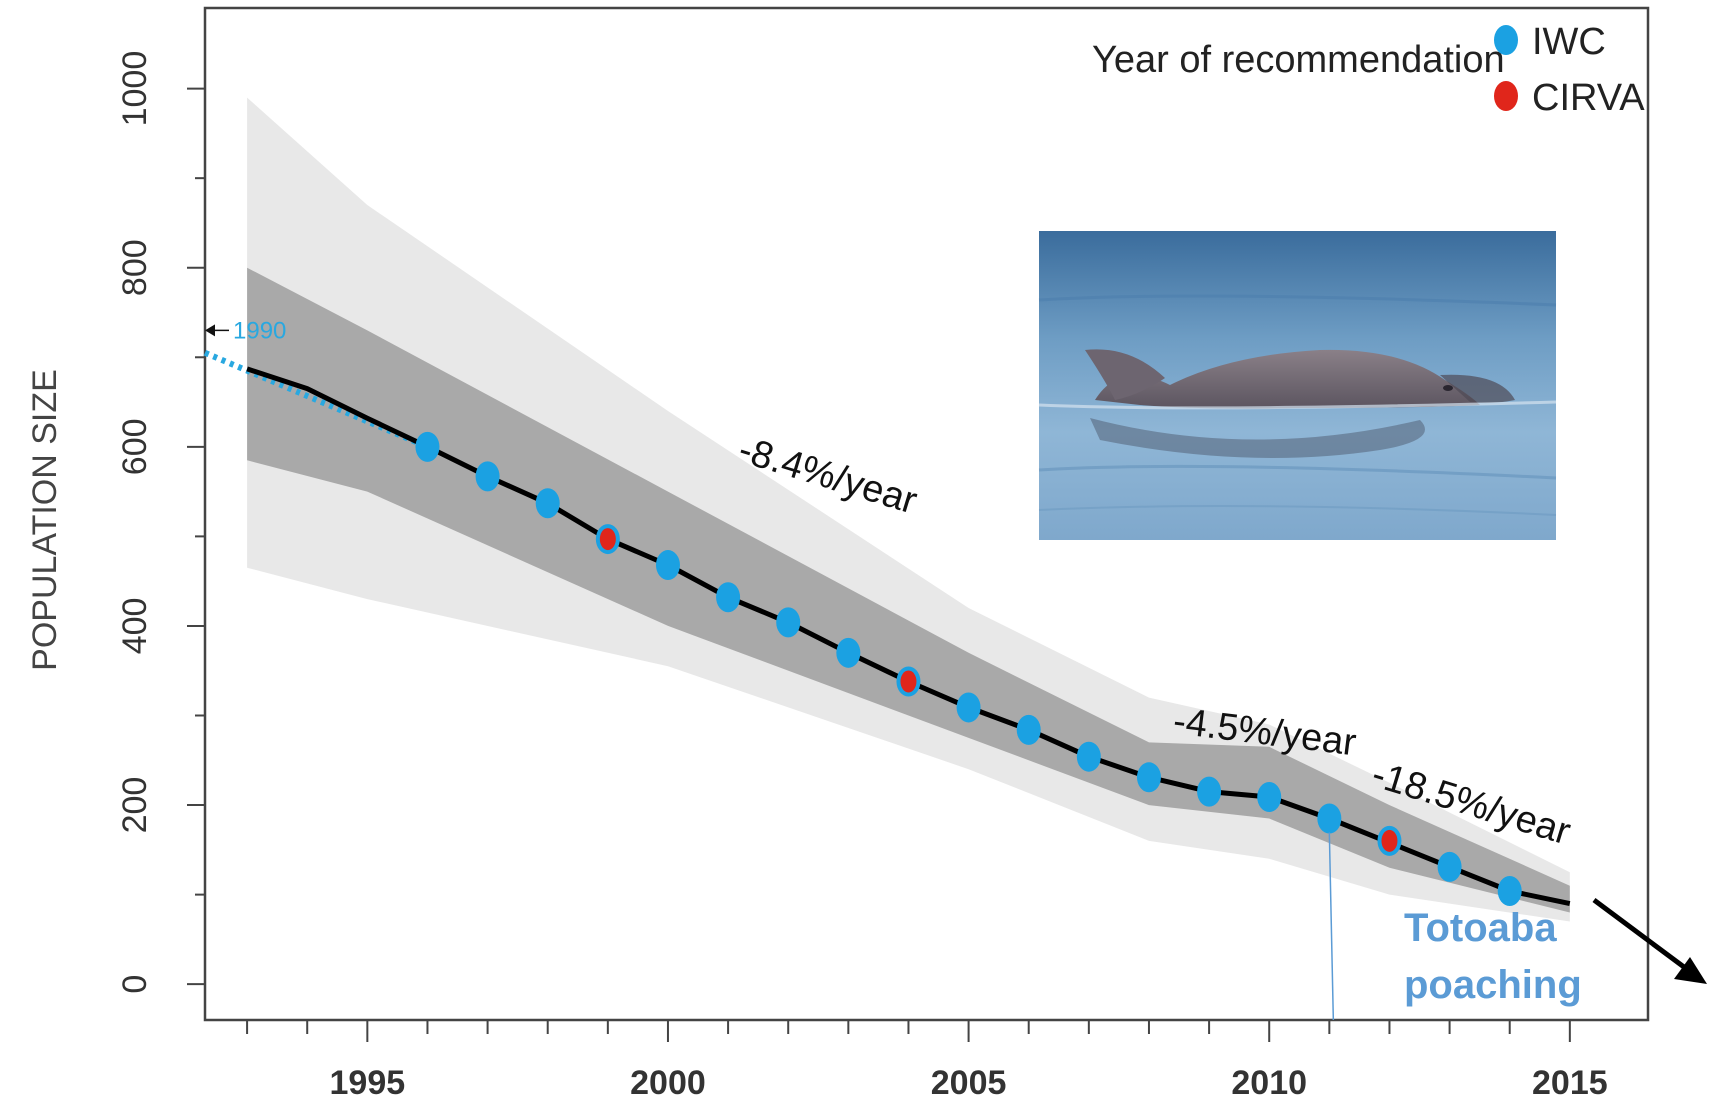 The height and width of the screenshot is (1101, 1709). Describe the element at coordinates (160, 522) in the screenshot. I see `y-axis: 0 200 400 600 800 1000` at that location.